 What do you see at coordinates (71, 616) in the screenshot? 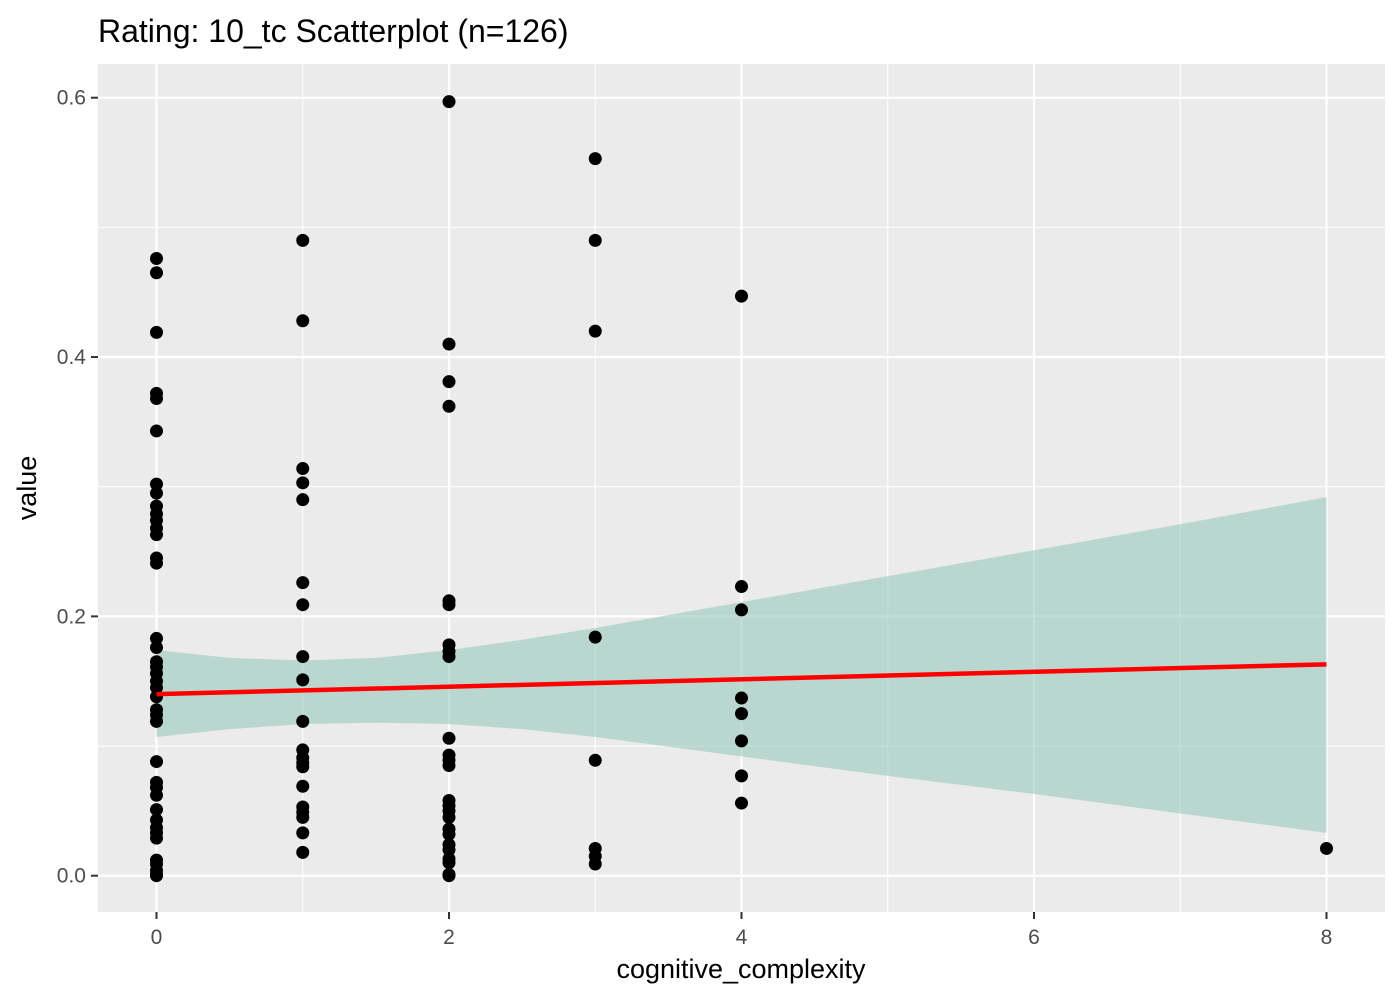
I see `y-tick-label: 0.2` at bounding box center [71, 616].